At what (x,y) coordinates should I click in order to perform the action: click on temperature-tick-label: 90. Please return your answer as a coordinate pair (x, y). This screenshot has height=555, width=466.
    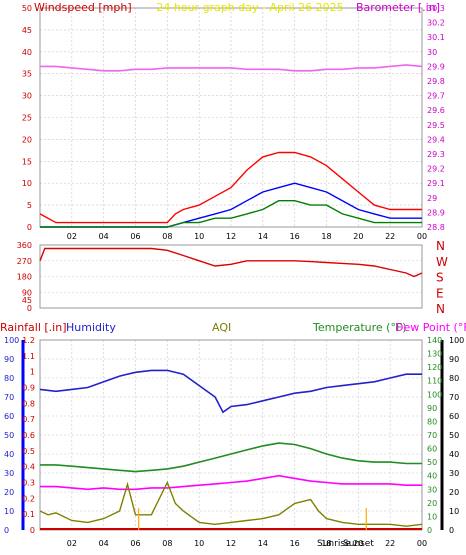
    Looking at the image, I should click on (432, 408).